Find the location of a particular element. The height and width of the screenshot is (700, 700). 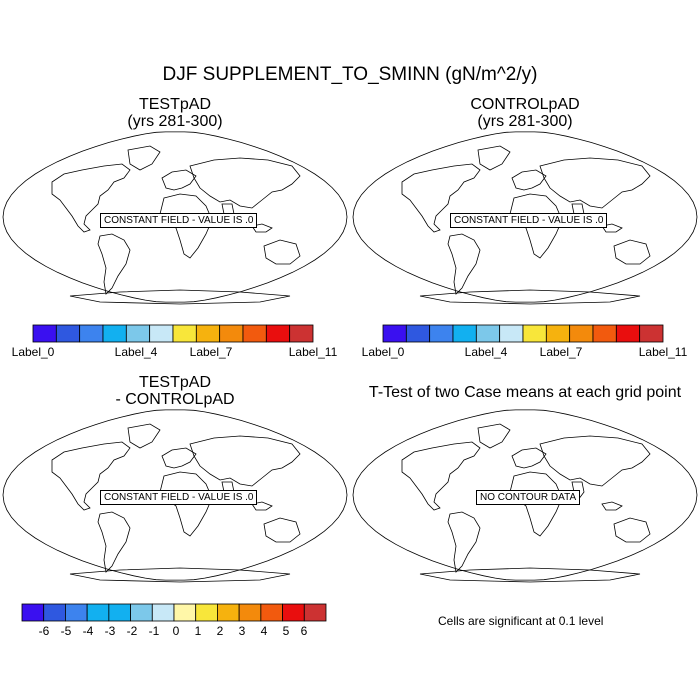

panel-3-title: TESTpAD - CONTROLpAD is located at coordinates (175, 391).